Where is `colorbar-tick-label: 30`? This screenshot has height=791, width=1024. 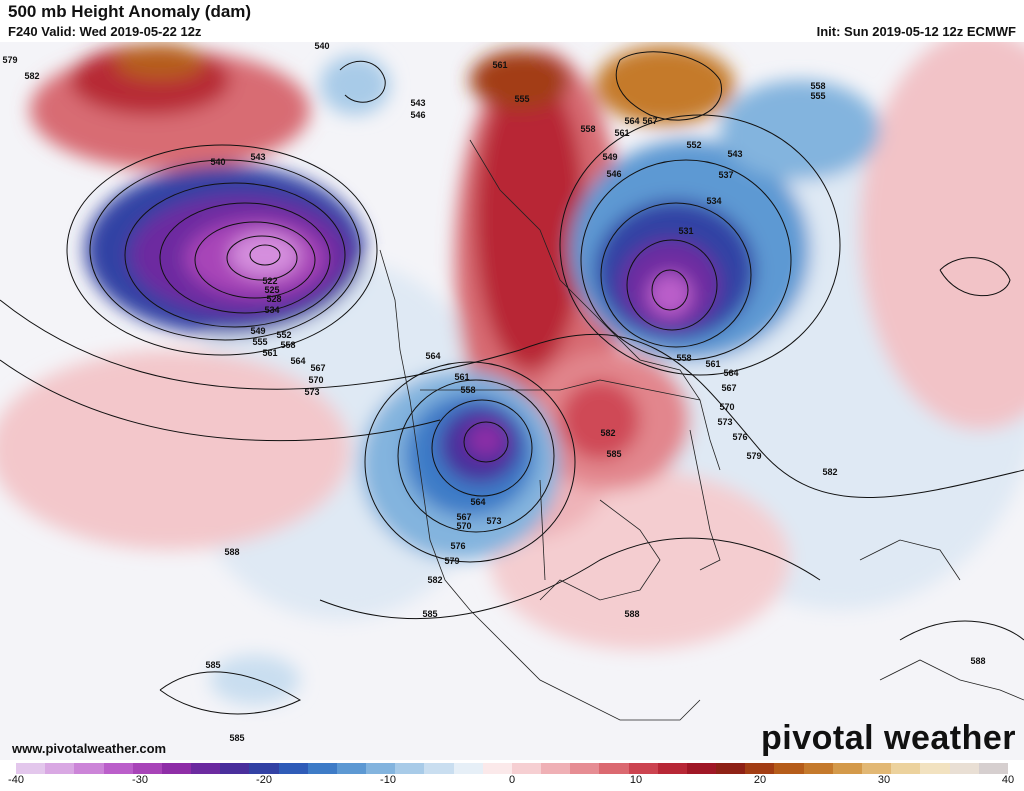
colorbar-tick-label: 30 is located at coordinates (884, 780).